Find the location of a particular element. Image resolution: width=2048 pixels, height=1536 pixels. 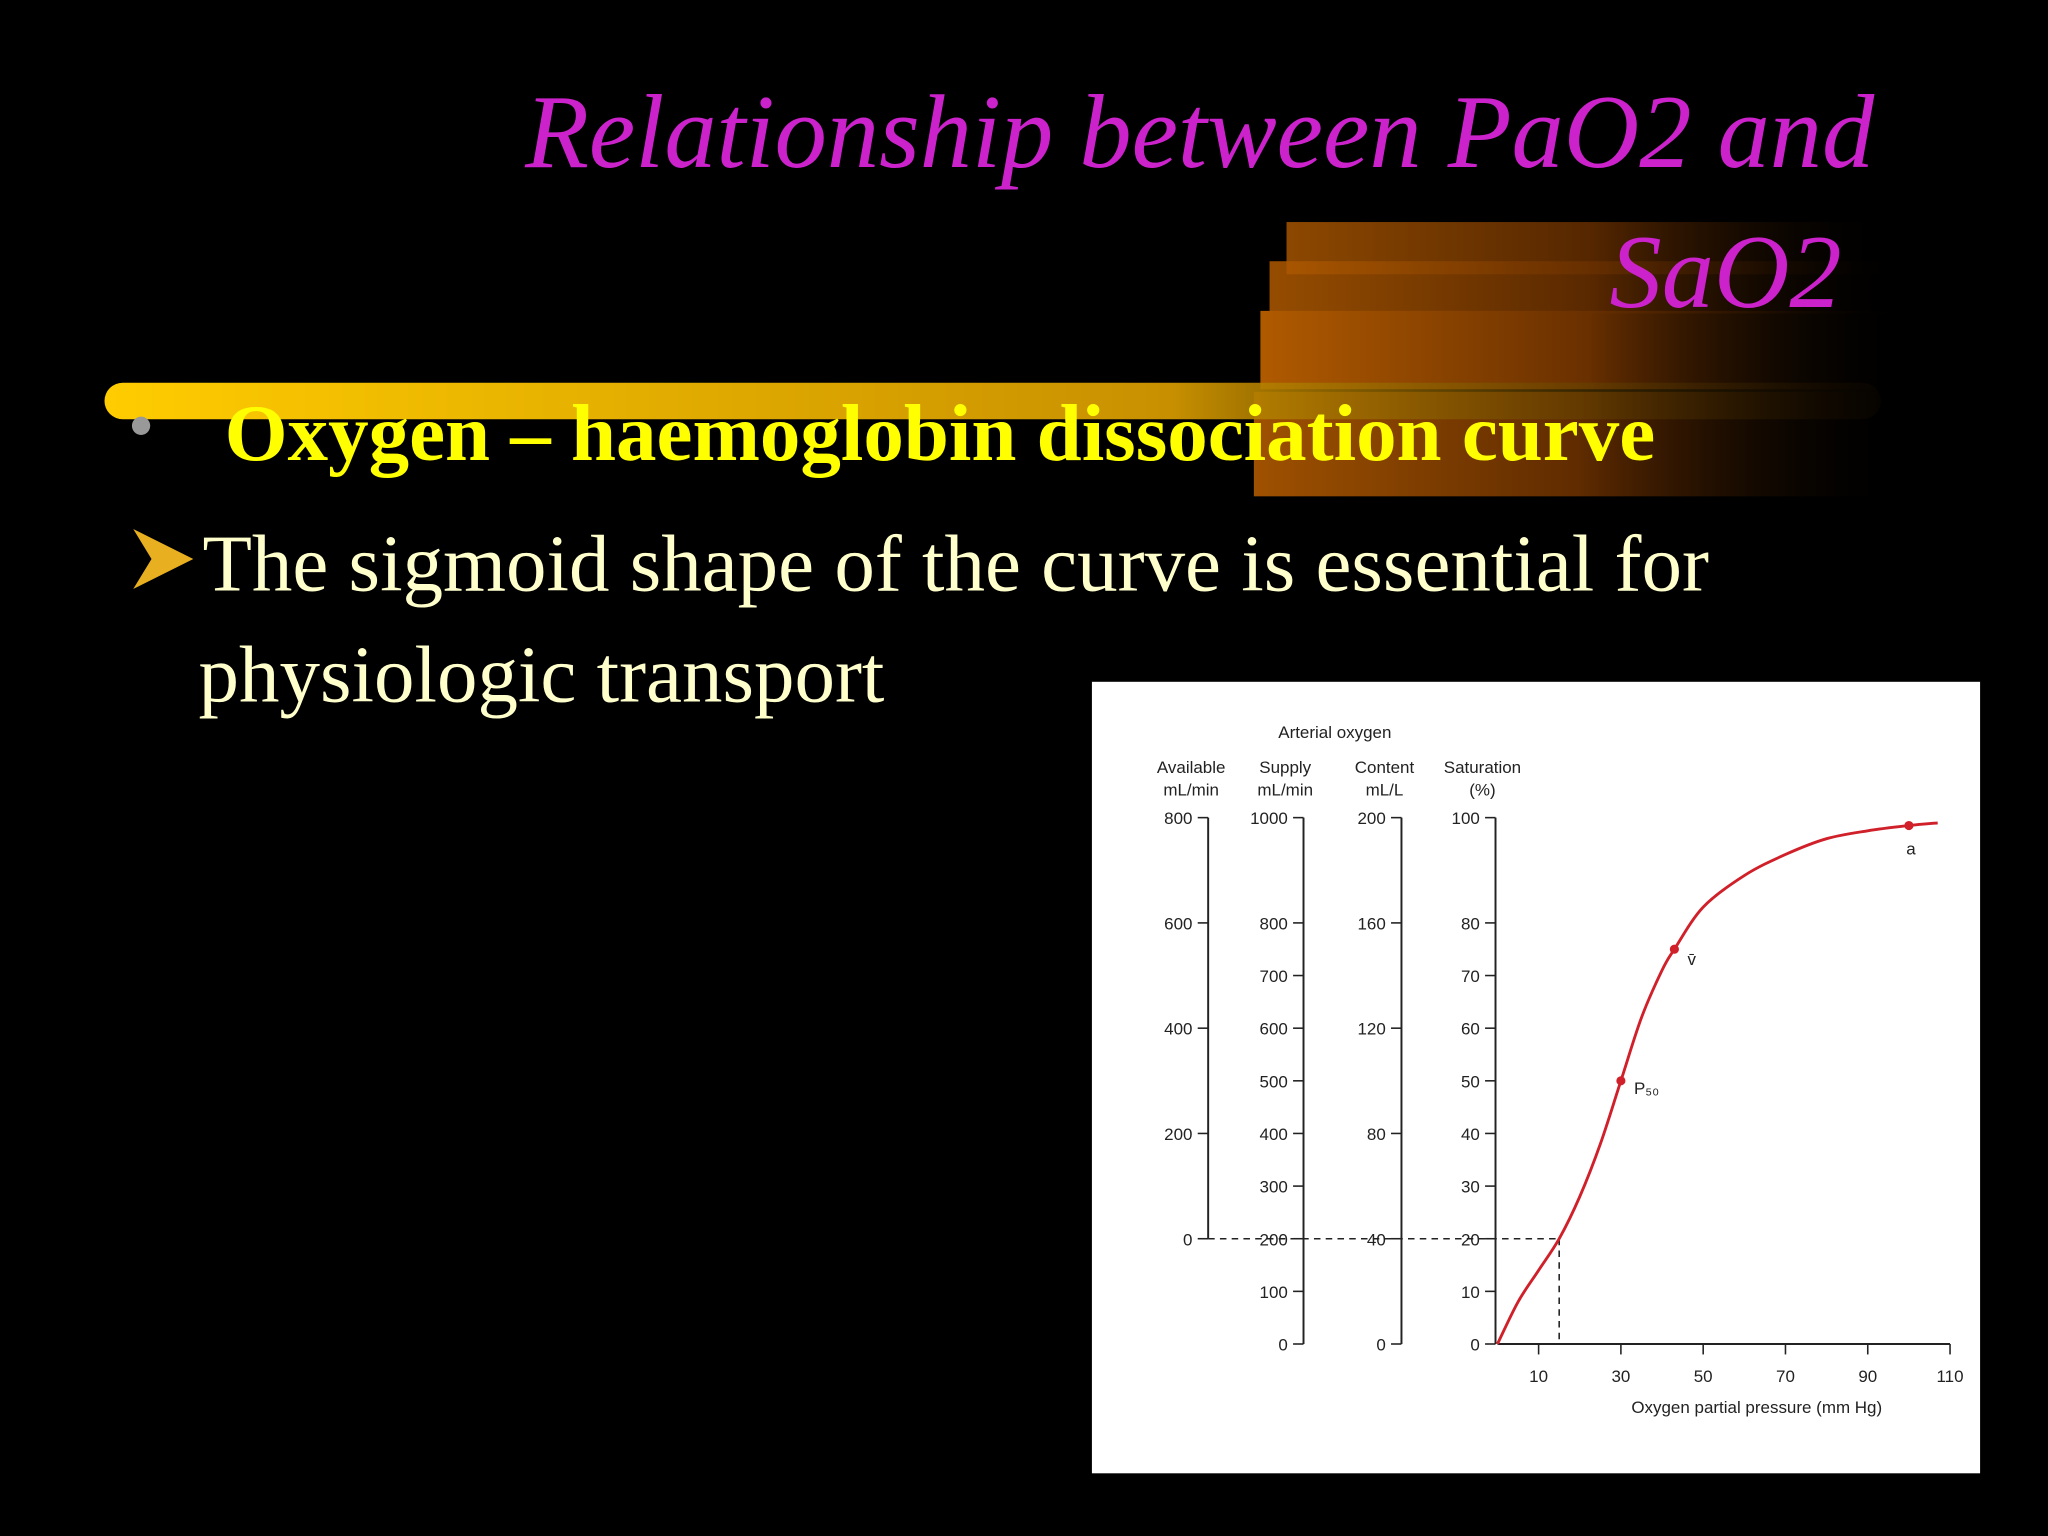

axis-name: Content is located at coordinates (1385, 767).